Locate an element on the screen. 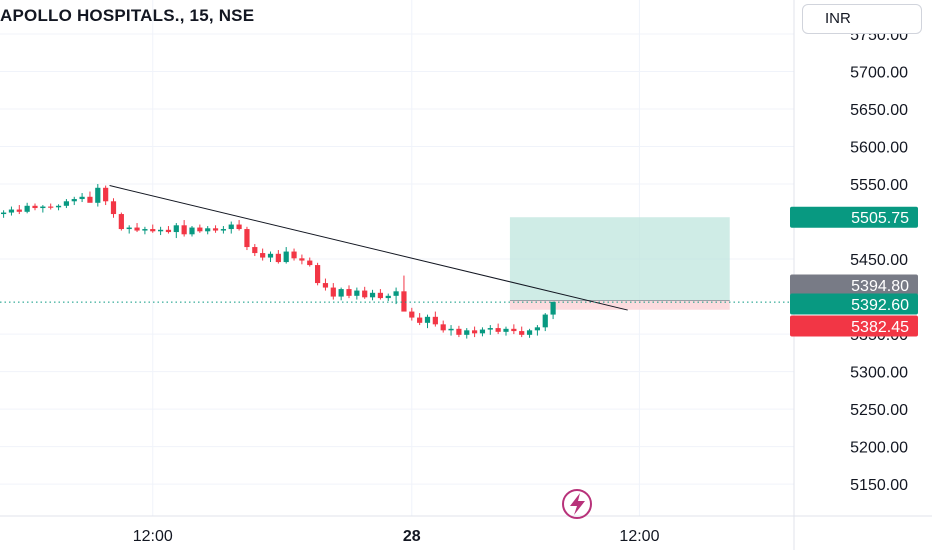 This screenshot has height=550, width=932. symbol-title: APOLLO HOSPITALS., 15, NSE is located at coordinates (127, 15).